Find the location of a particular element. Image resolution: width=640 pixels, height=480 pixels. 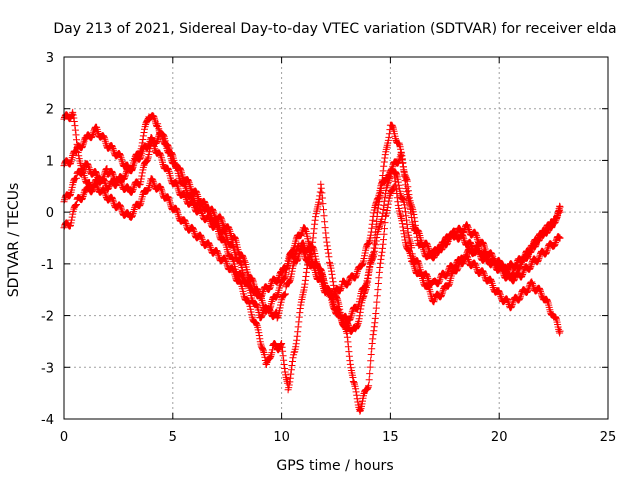

x-tick-label: 0 is located at coordinates (64, 437).